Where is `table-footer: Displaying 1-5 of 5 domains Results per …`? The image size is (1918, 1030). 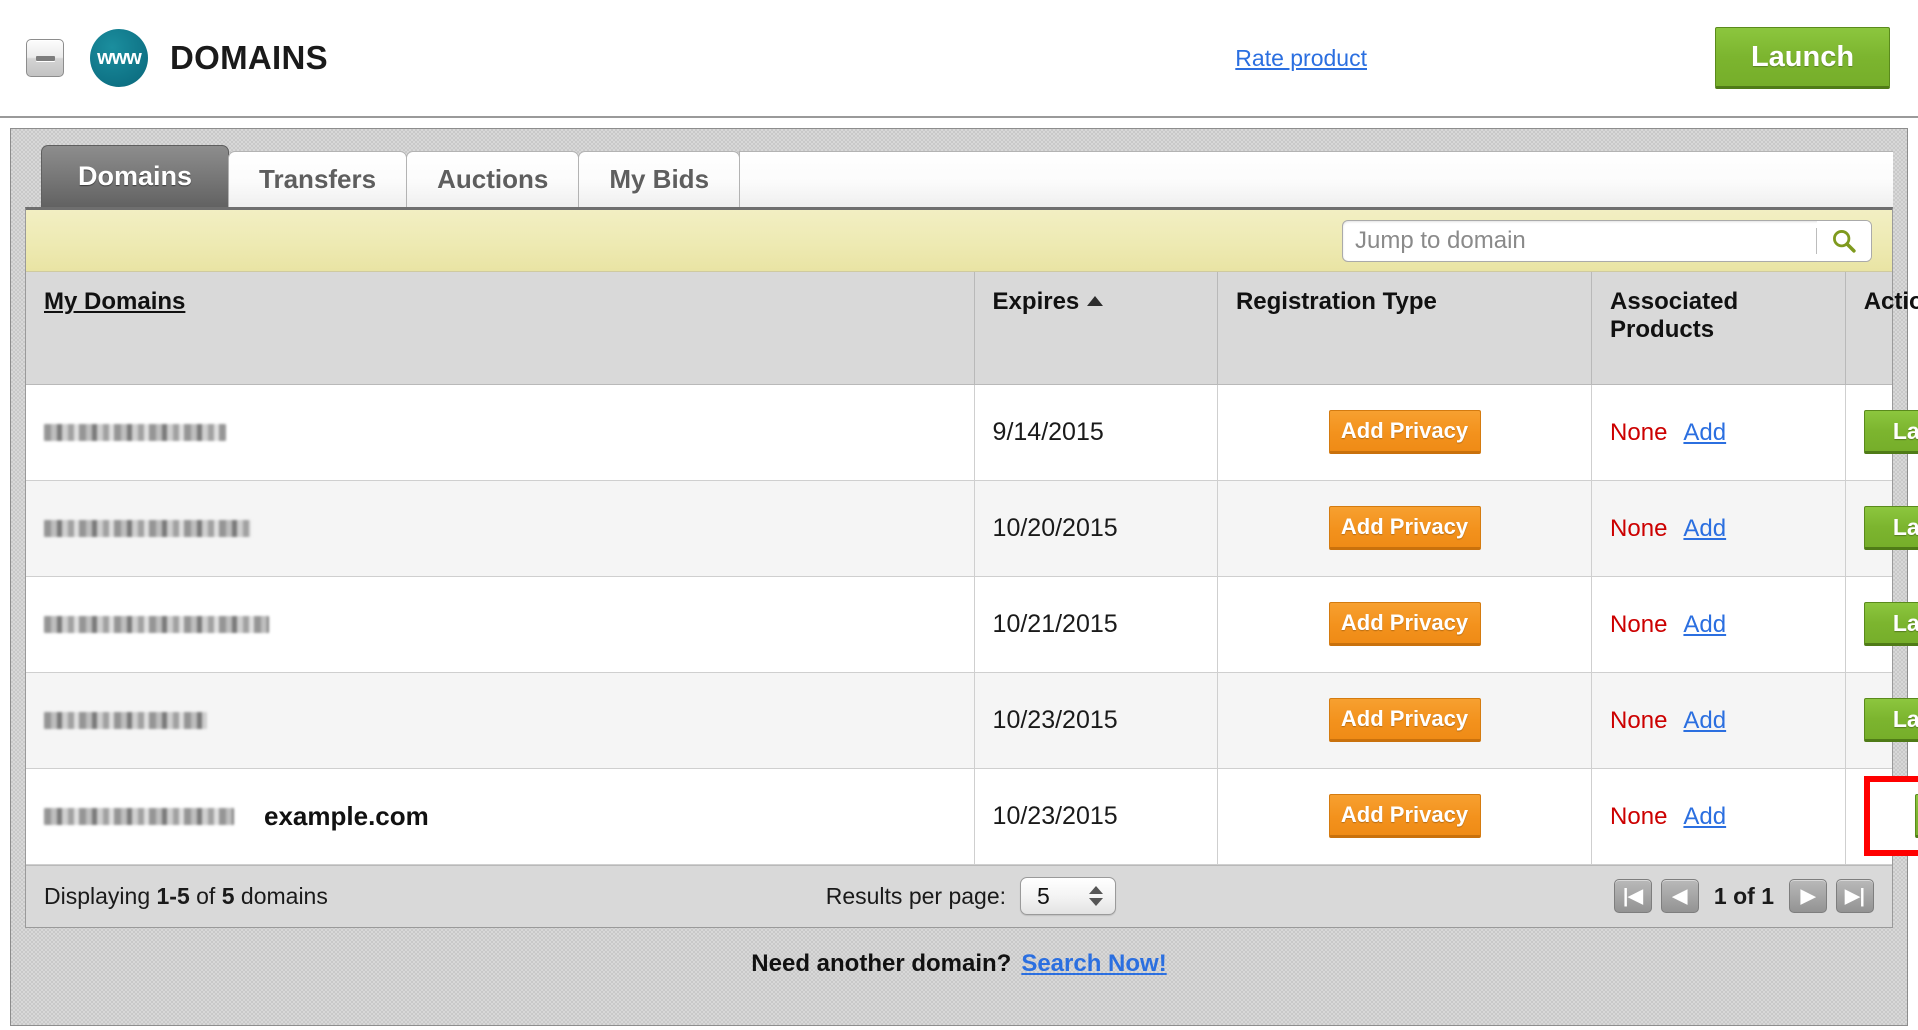
table-footer: Displaying 1-5 of 5 domains Results per … is located at coordinates (959, 895).